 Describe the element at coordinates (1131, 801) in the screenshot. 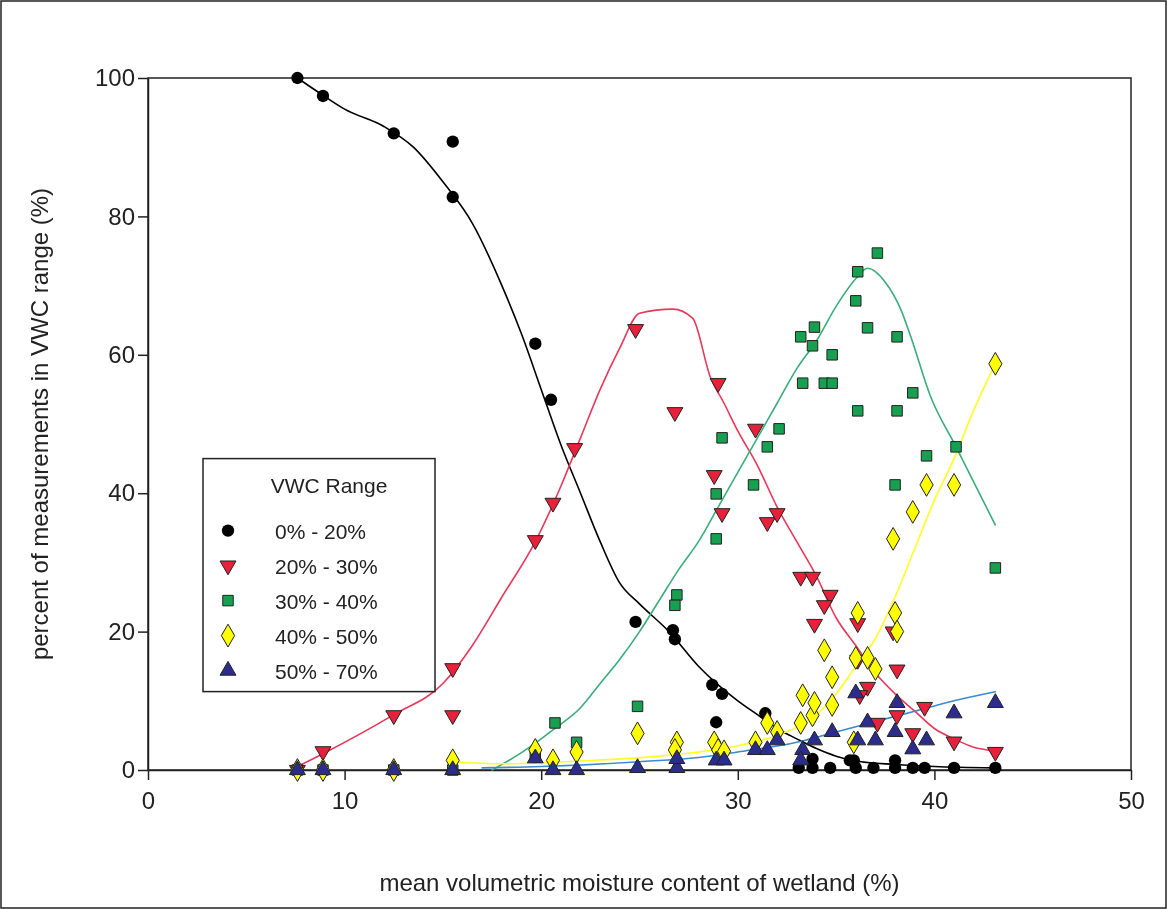

I see `x-tick-label: 50` at that location.